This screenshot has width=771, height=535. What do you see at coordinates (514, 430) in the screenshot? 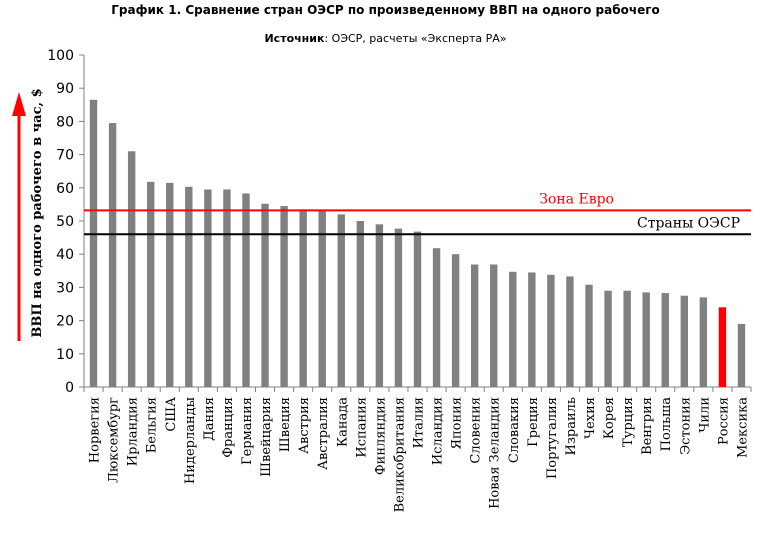
I see `x-tick-label: Словакия` at bounding box center [514, 430].